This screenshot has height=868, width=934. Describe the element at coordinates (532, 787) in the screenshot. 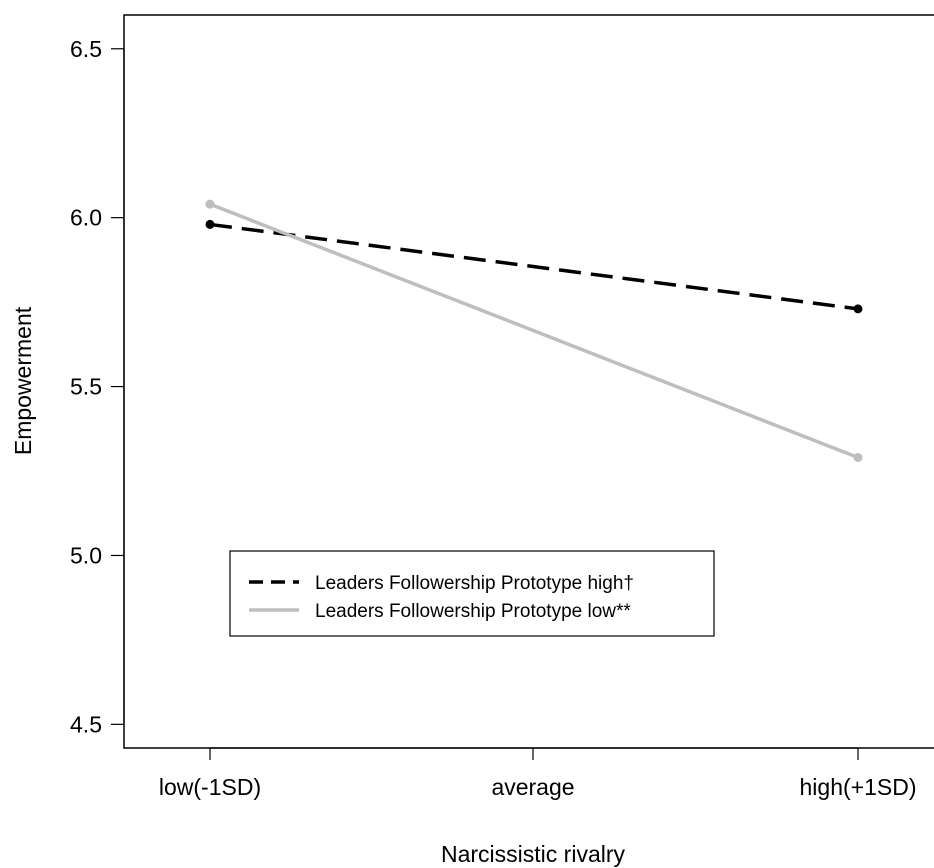

I see `x-tick-label: average` at that location.